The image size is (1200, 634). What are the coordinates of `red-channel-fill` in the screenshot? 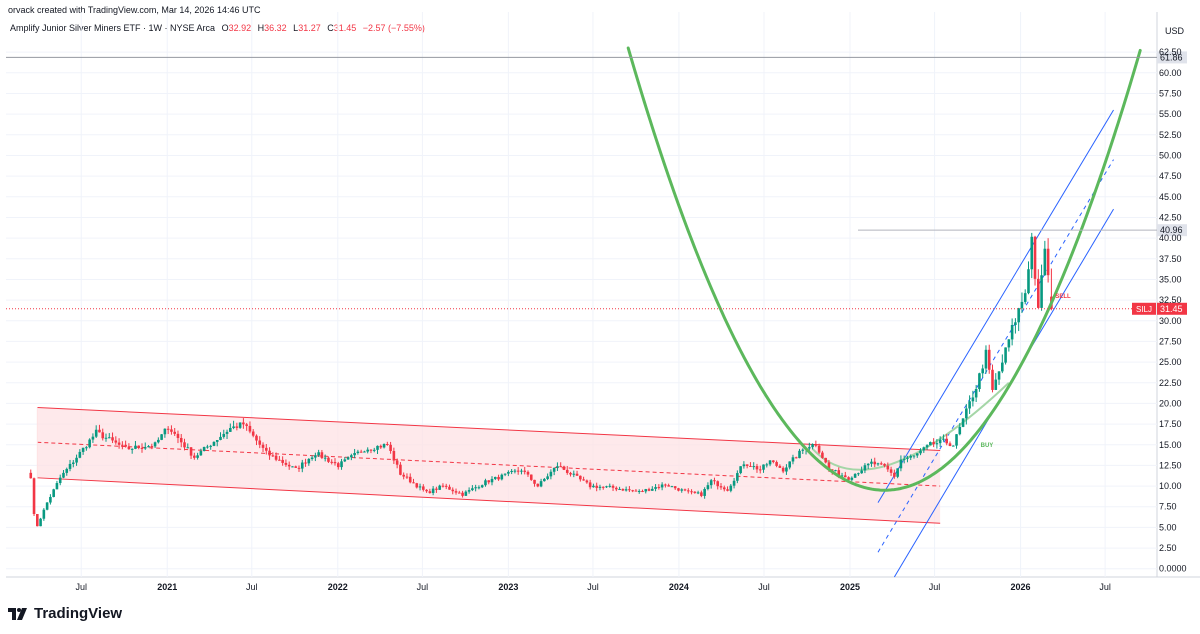 It's located at (489, 465).